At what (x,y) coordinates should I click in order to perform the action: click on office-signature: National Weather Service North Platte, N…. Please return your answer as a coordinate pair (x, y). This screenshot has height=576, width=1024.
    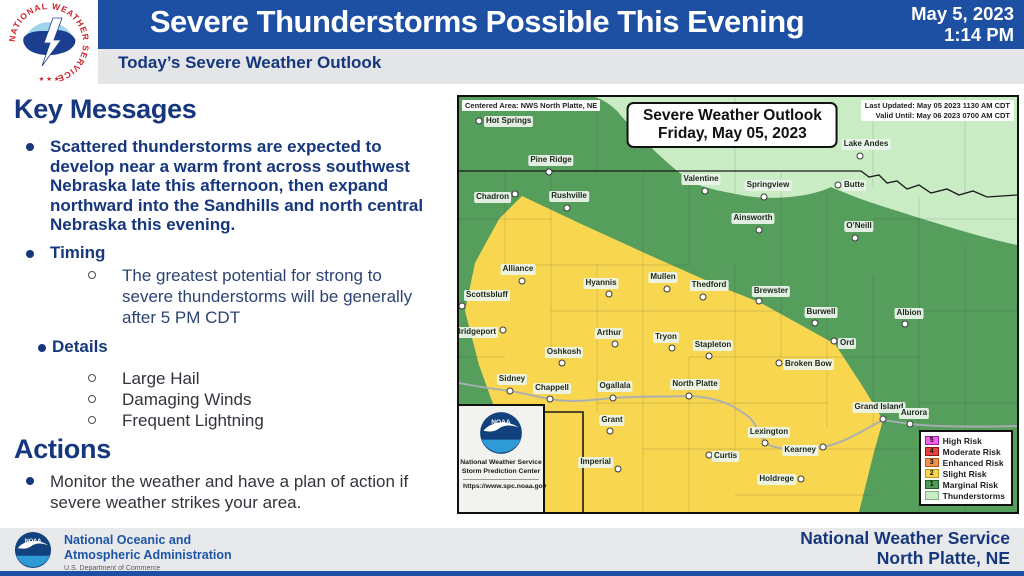
    Looking at the image, I should click on (905, 548).